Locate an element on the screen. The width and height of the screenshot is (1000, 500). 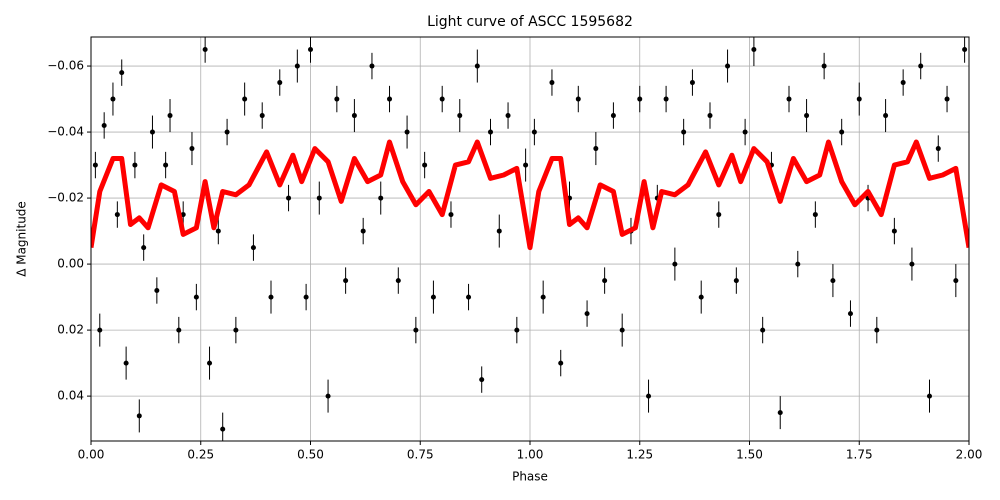
x-tick-label: 1.00 is located at coordinates (530, 455).